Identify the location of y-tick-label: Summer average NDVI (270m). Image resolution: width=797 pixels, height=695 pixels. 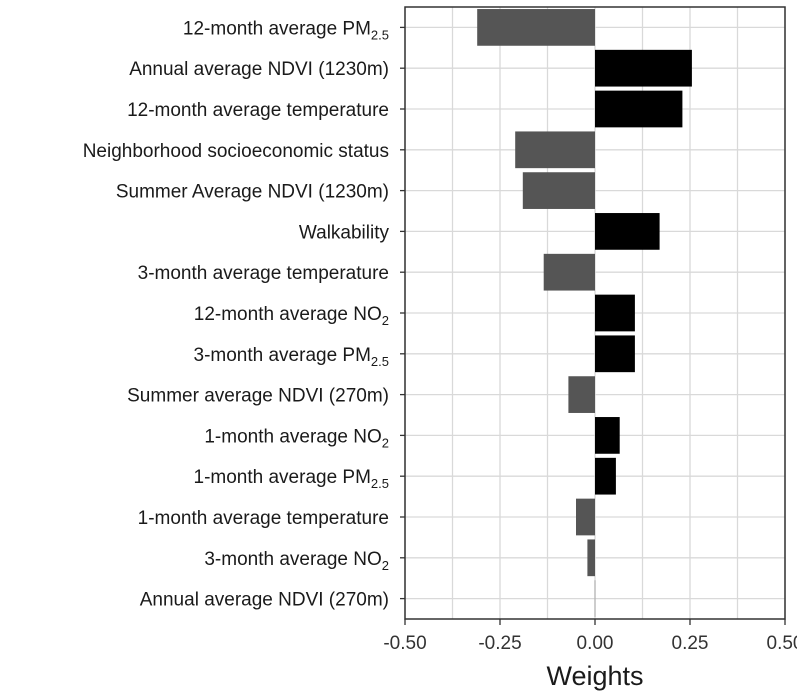
(258, 396).